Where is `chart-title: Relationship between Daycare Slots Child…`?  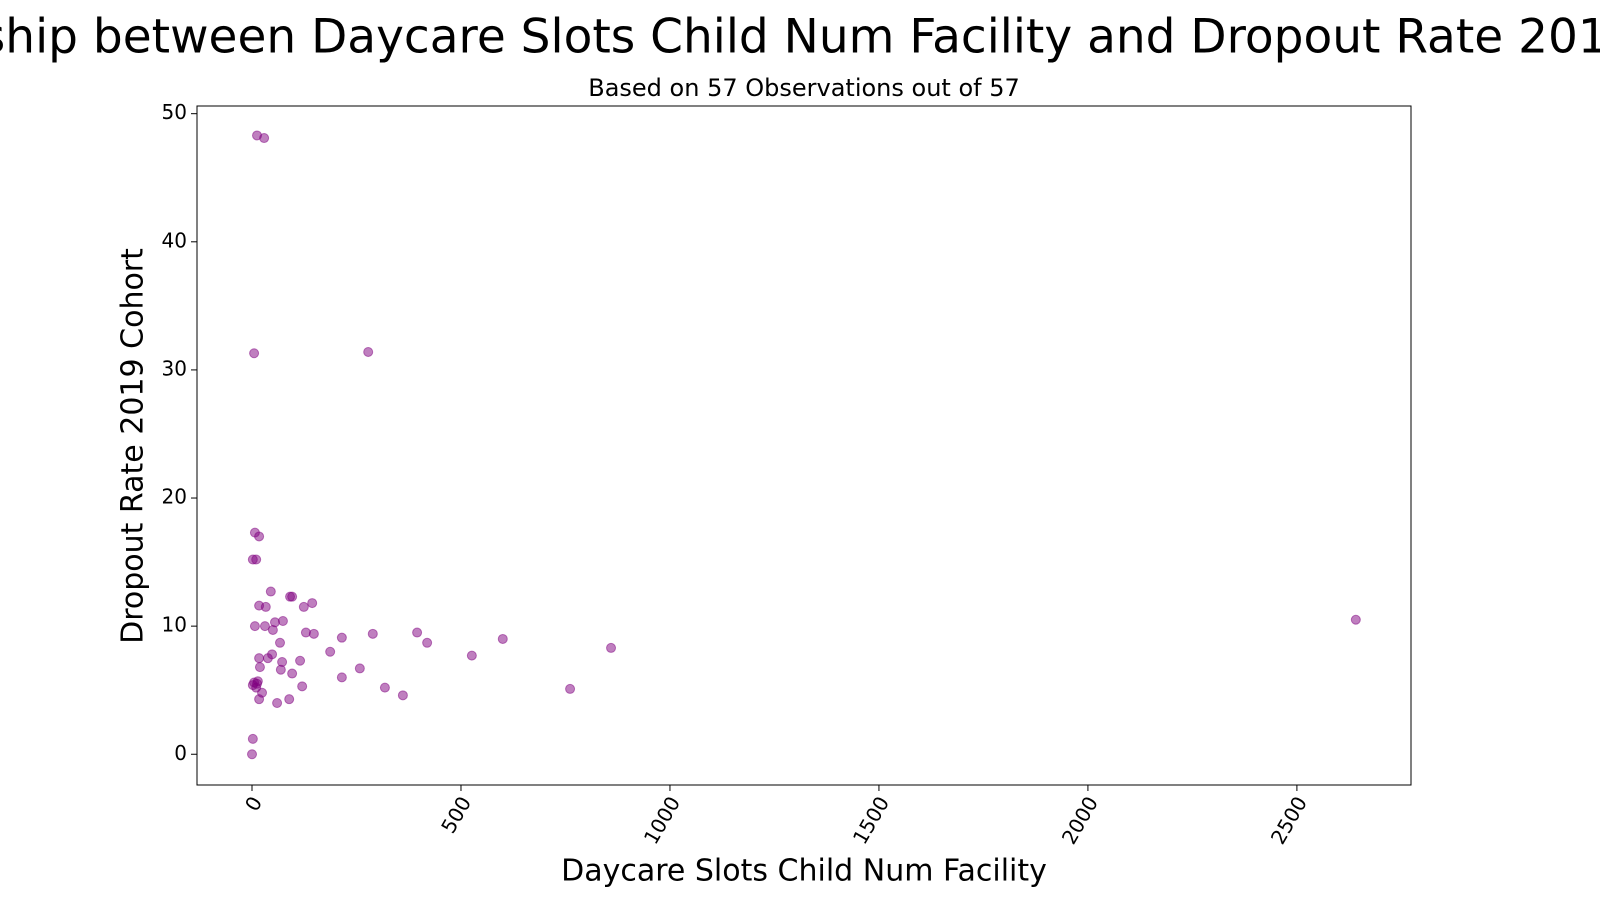 chart-title: Relationship between Daycare Slots Child… is located at coordinates (800, 37).